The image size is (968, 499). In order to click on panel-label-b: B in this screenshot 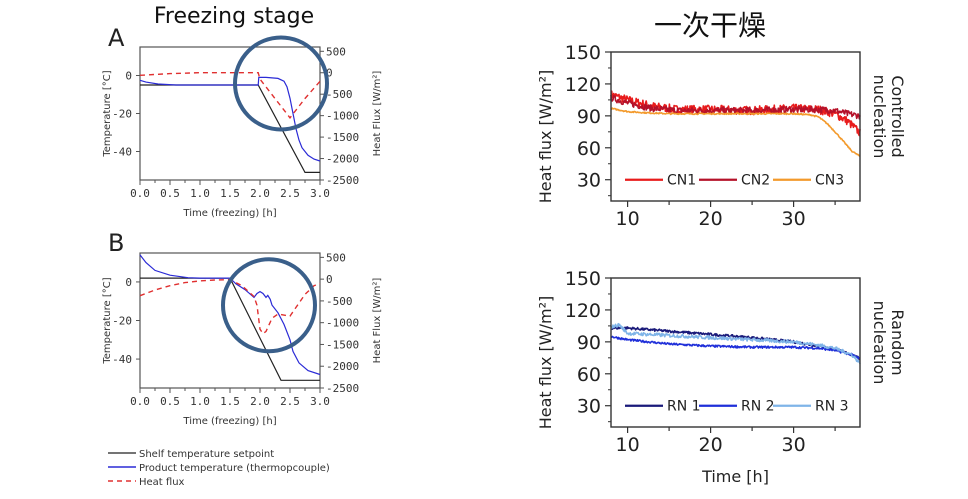, I will do `click(116, 243)`.